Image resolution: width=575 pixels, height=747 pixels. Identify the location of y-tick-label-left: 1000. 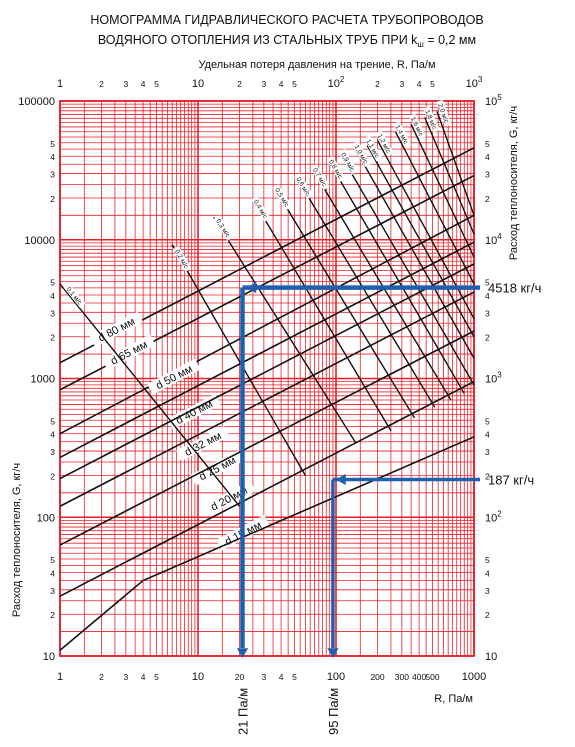
(43, 380).